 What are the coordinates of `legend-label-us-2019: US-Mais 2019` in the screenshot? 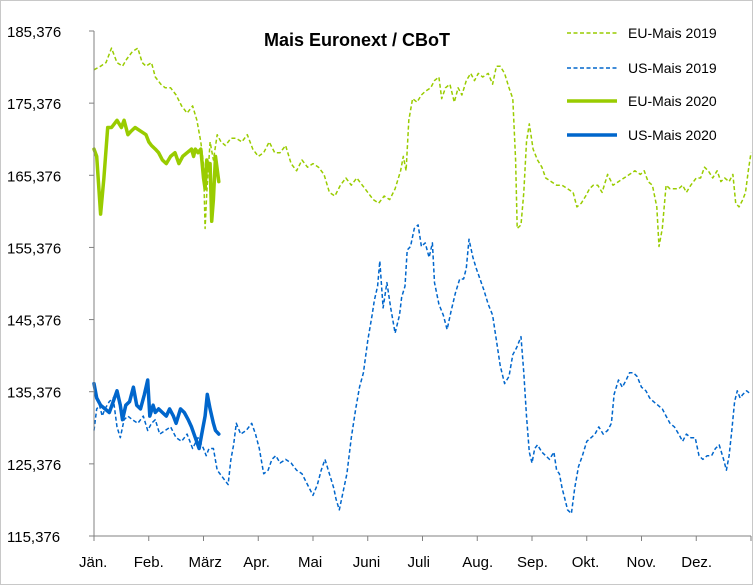 It's located at (672, 68).